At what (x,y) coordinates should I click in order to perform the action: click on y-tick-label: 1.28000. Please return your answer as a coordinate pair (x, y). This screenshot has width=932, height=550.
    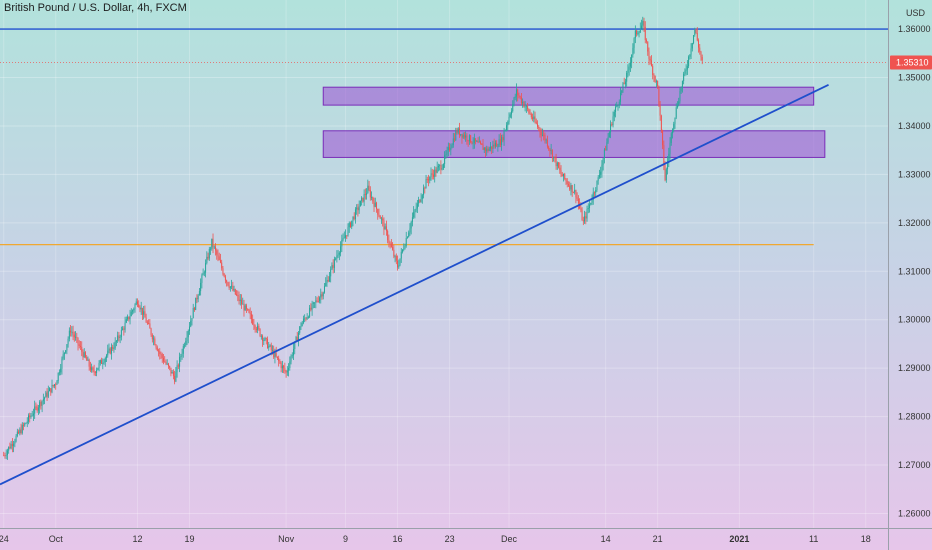
    Looking at the image, I should click on (914, 417).